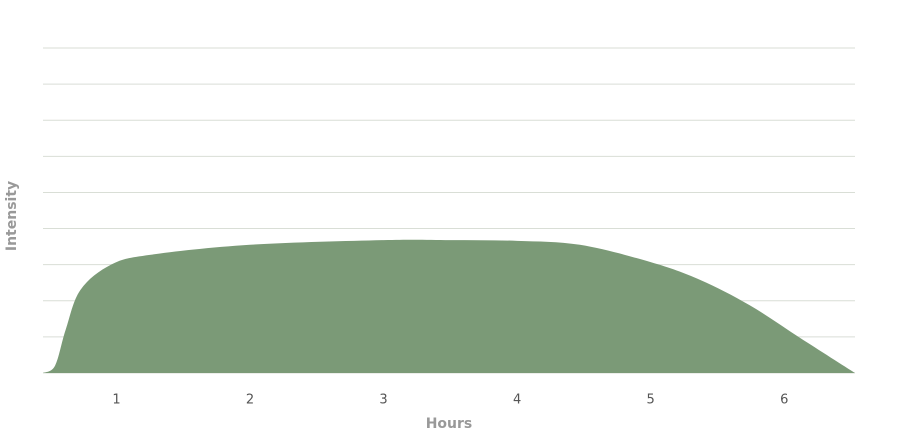 This screenshot has width=897, height=436. I want to click on x-axis-title: Hours, so click(449, 424).